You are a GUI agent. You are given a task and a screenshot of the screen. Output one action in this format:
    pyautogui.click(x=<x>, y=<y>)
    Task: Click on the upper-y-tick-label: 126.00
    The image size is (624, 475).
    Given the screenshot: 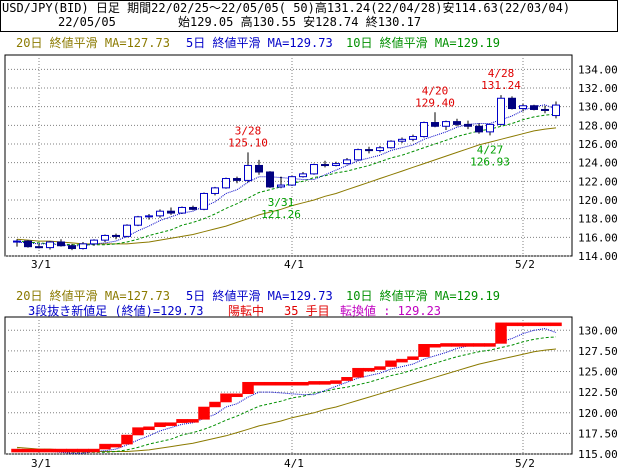 What is the action you would take?
    pyautogui.click(x=598, y=144)
    